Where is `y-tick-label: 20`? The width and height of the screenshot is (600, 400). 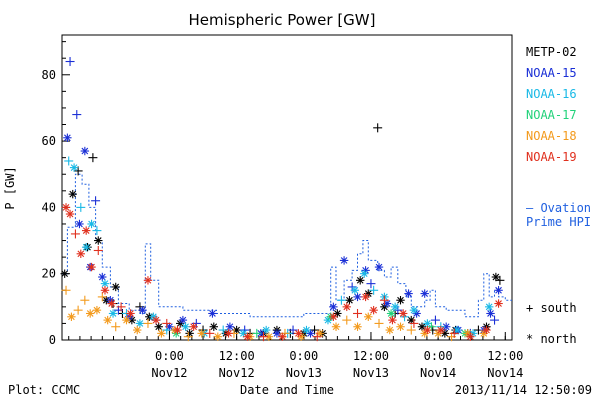 y-tick-label: 20 is located at coordinates (49, 274).